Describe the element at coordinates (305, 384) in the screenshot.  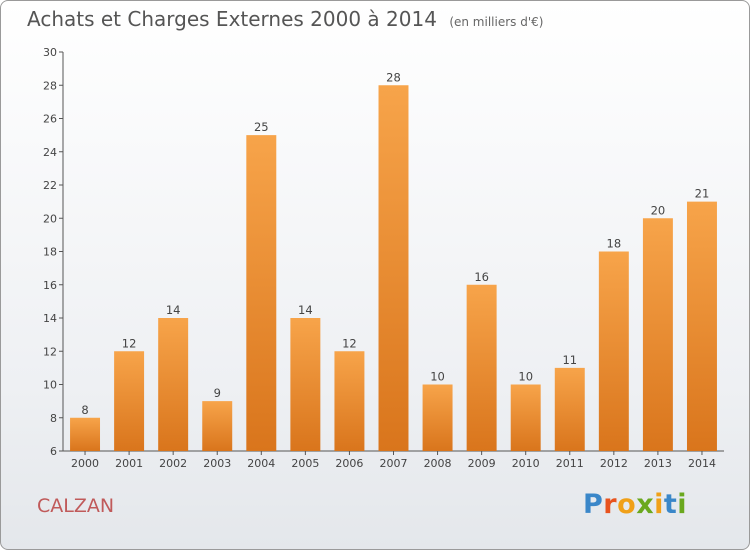
I see `bar-2005` at that location.